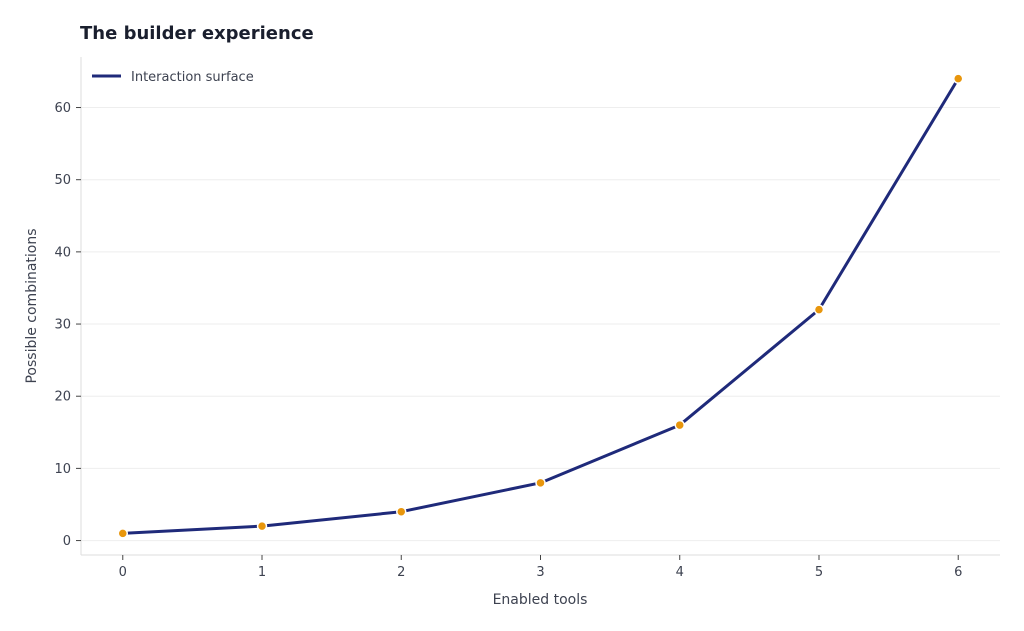  What do you see at coordinates (262, 526) in the screenshot?
I see `data-point-x1` at bounding box center [262, 526].